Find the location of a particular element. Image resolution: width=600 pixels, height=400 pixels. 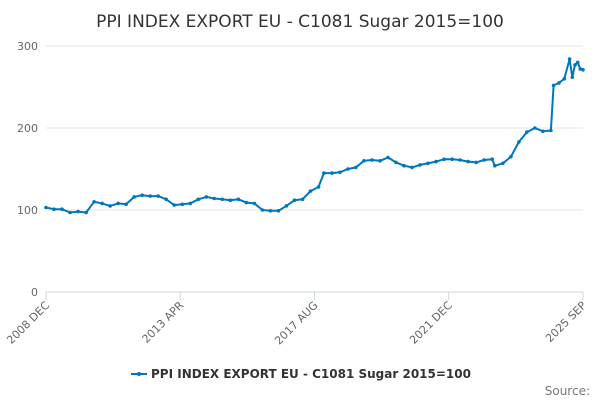

legend-marker-icon is located at coordinates (139, 374).